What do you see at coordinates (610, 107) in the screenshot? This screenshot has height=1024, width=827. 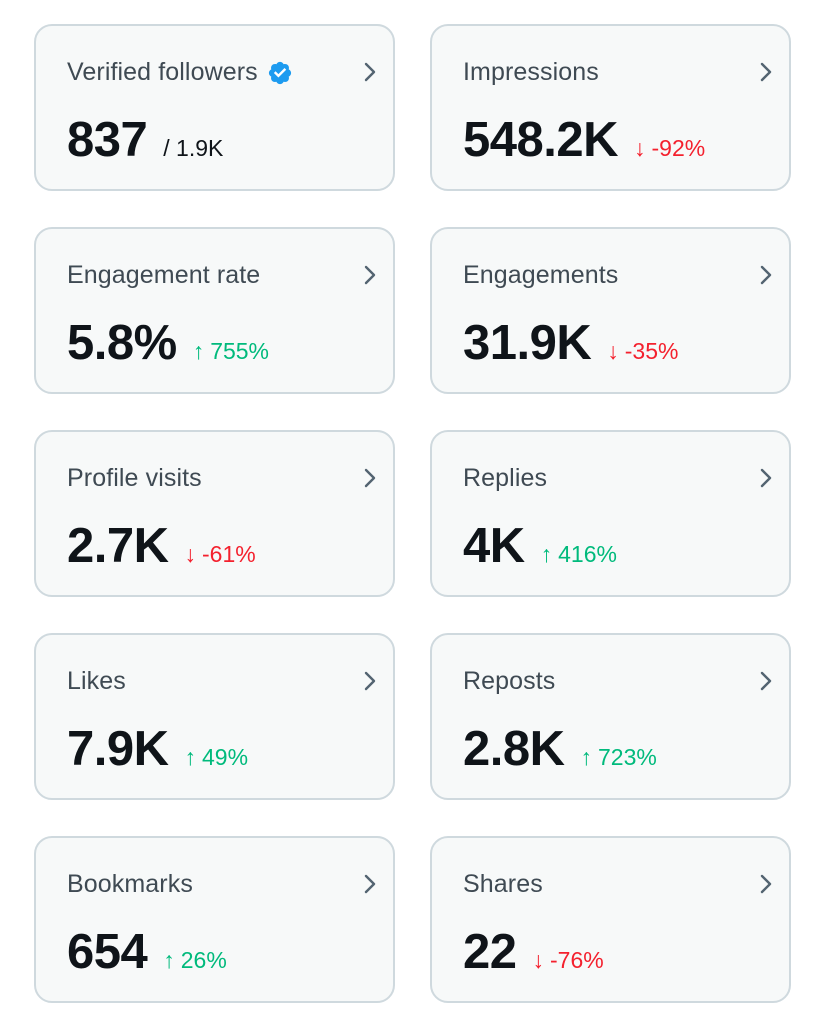 I see `card-impressions: Impressions 548.2K ↓ -92%` at bounding box center [610, 107].